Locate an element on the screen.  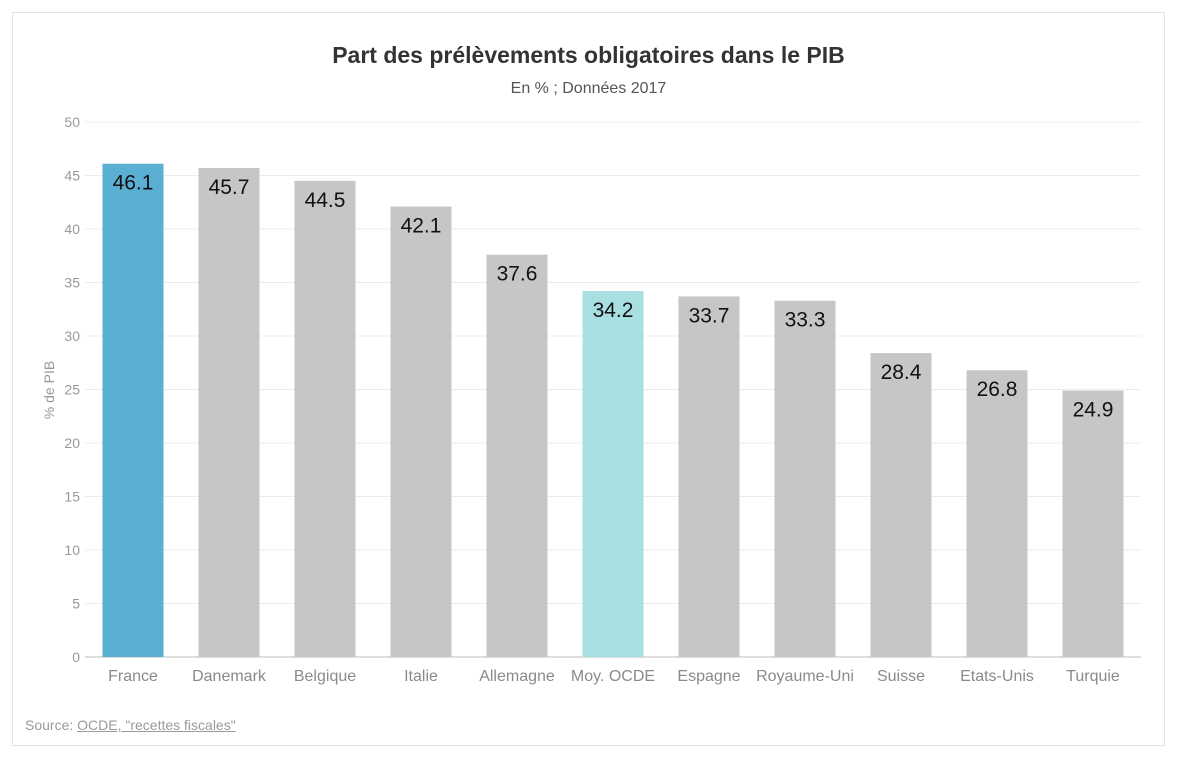
data-label: 33.7 is located at coordinates (709, 315).